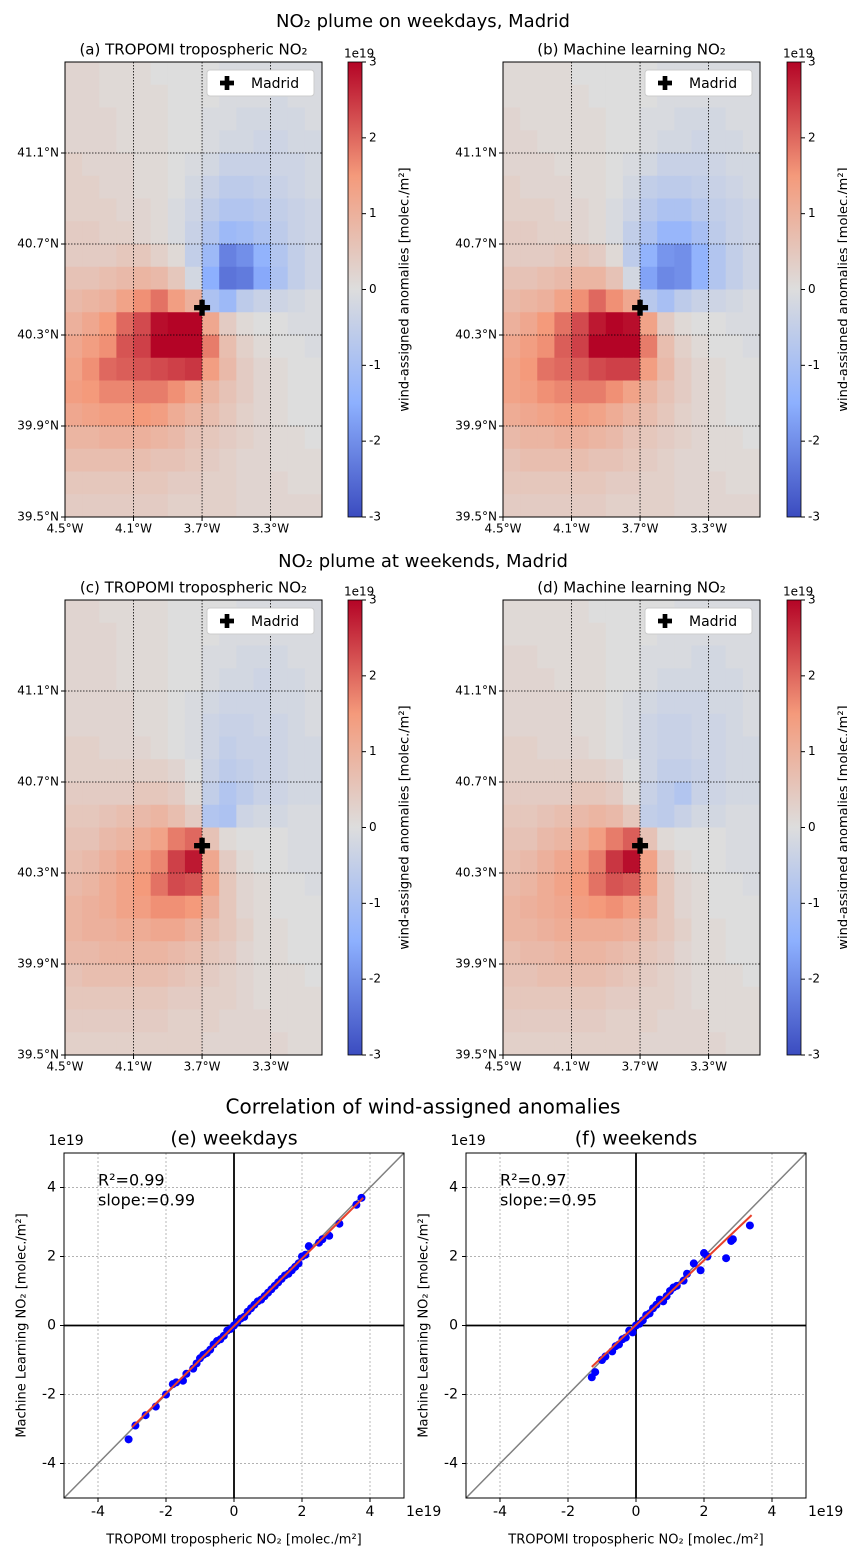 The width and height of the screenshot is (847, 1549). I want to click on y-tick-label: 39.5°N, so click(476, 1055).